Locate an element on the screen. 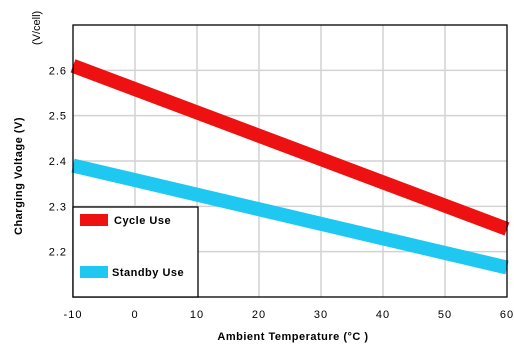 Image resolution: width=514 pixels, height=349 pixels. legend-label-standby-use: Standby Use is located at coordinates (148, 273).